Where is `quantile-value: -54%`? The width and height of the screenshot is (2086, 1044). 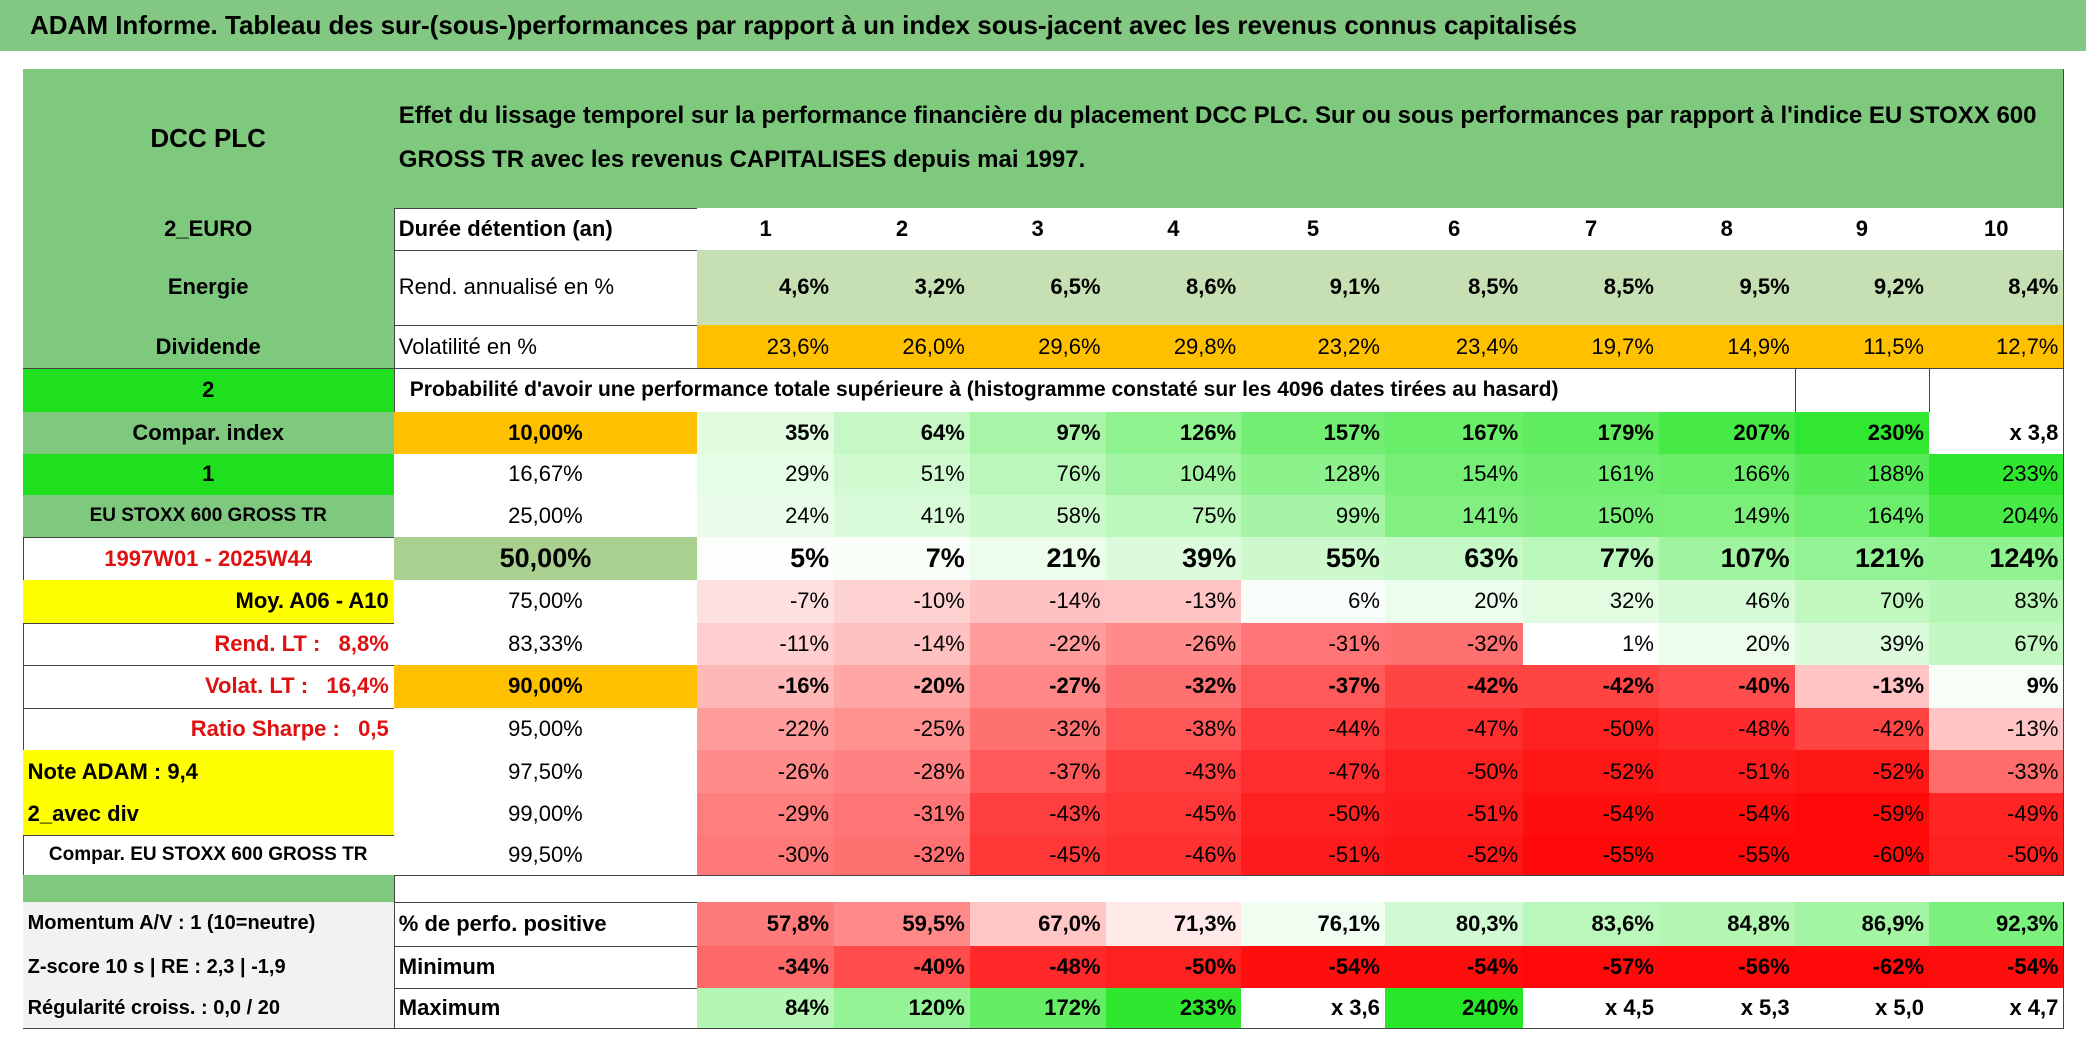 quantile-value: -54% is located at coordinates (1591, 814).